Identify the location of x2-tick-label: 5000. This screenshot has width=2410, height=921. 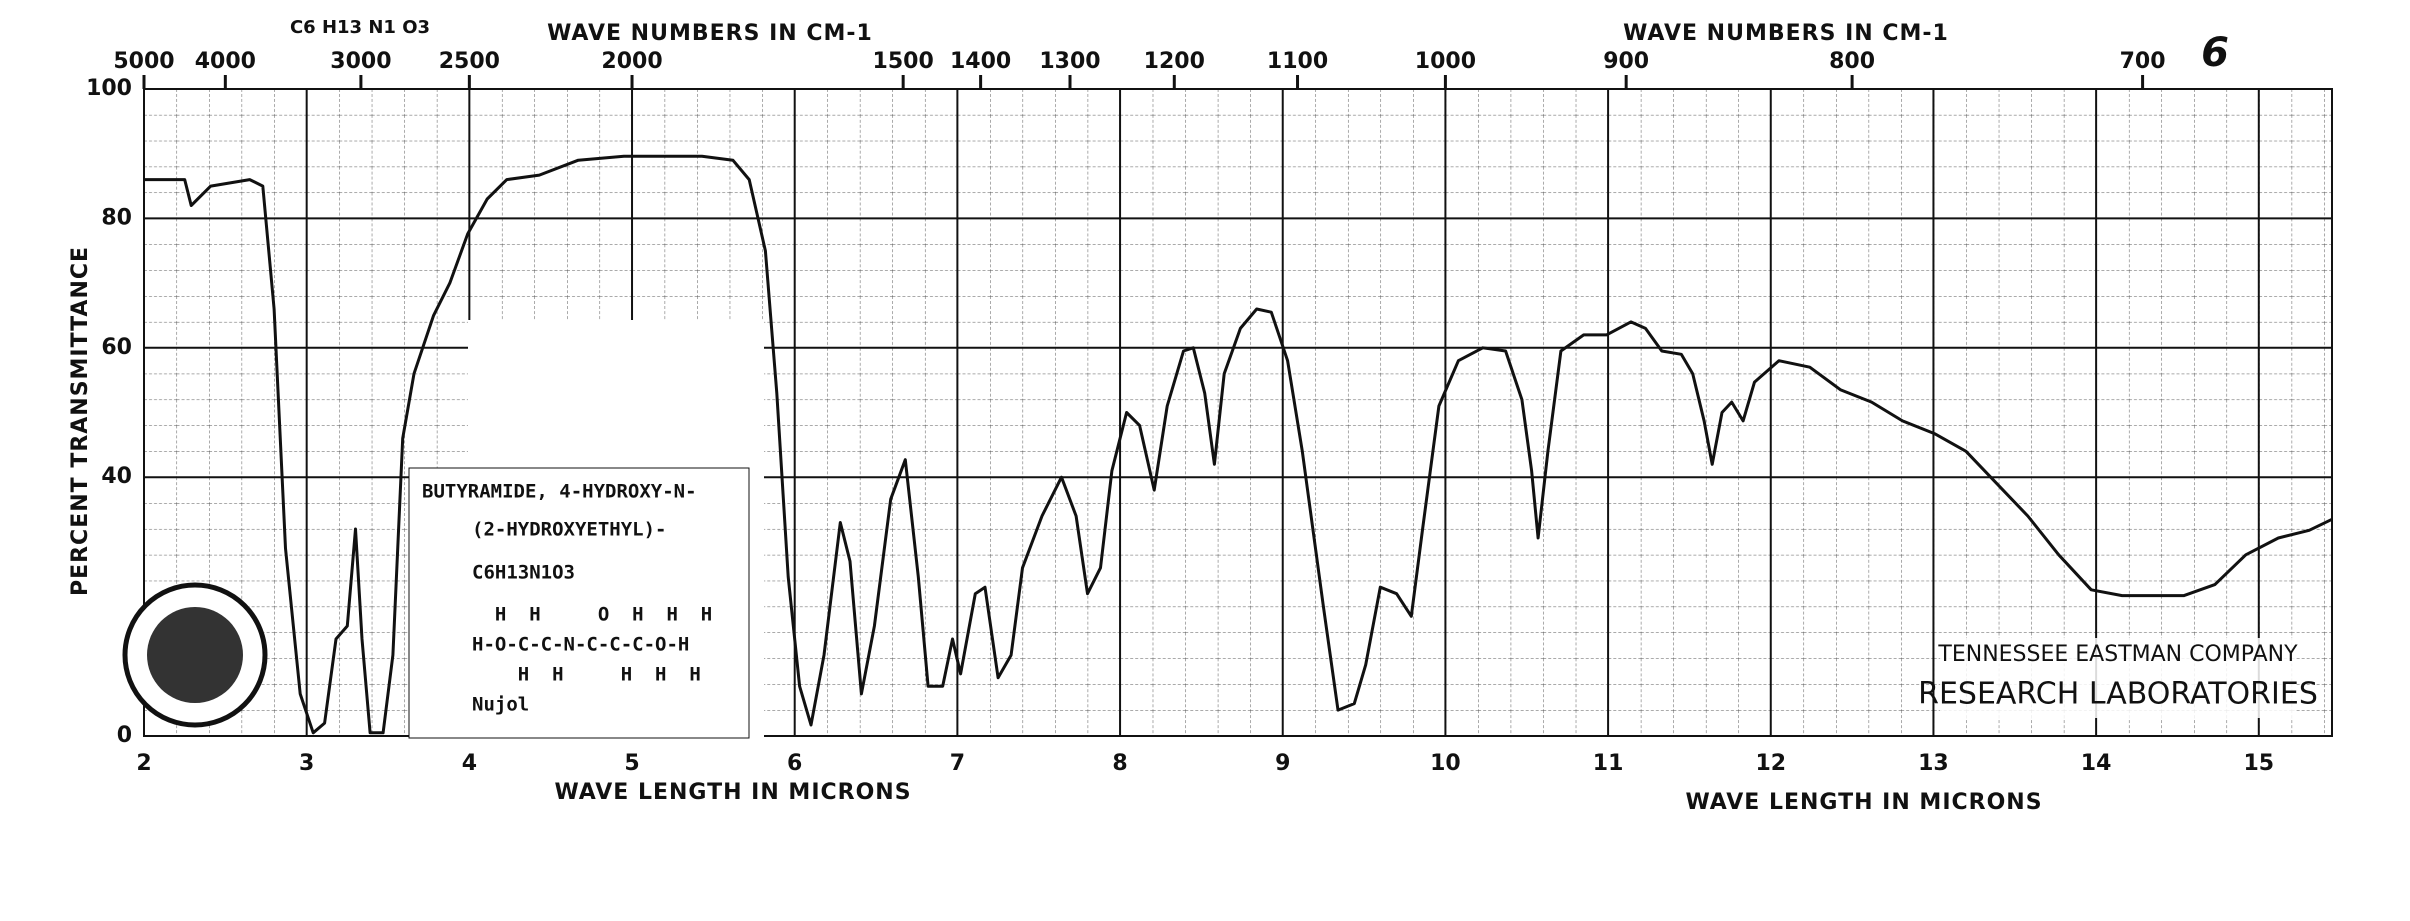
(143, 61).